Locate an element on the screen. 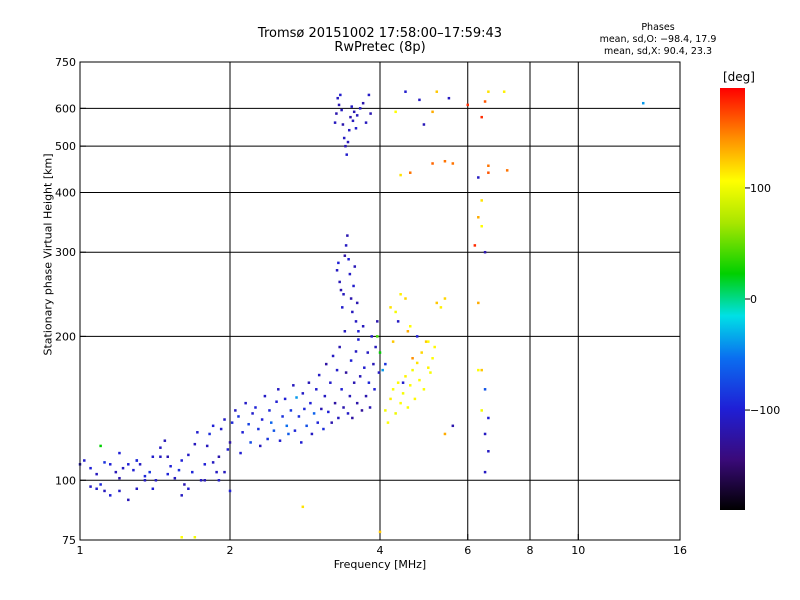 Image resolution: width=800 pixels, height=600 pixels. y-tick-label: 100 is located at coordinates (65, 480).